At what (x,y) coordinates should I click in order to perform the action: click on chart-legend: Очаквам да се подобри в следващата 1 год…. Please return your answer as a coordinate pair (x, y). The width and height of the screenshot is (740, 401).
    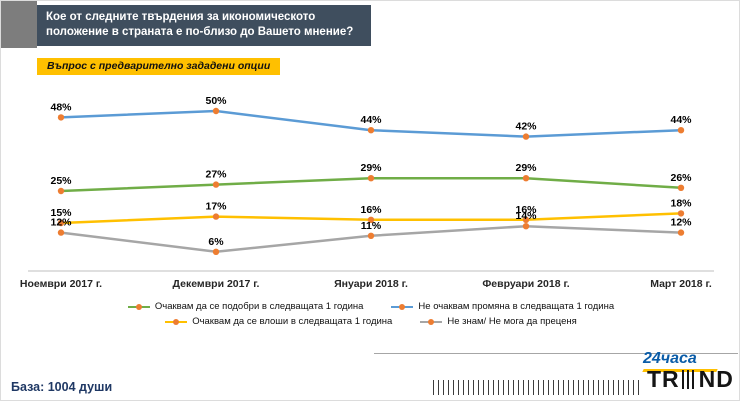
    Looking at the image, I should click on (370, 314).